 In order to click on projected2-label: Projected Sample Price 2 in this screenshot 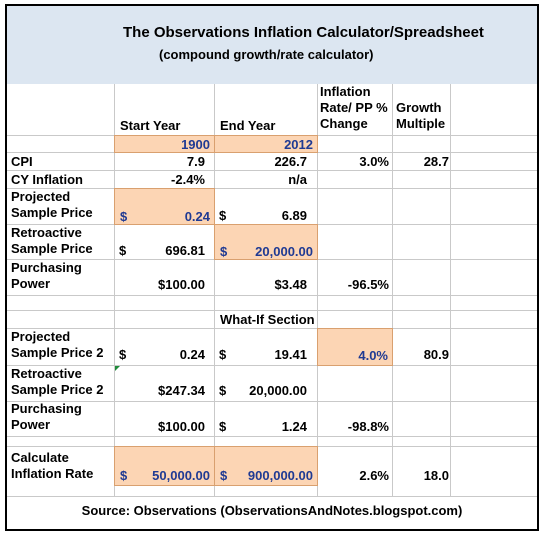, I will do `click(57, 345)`.